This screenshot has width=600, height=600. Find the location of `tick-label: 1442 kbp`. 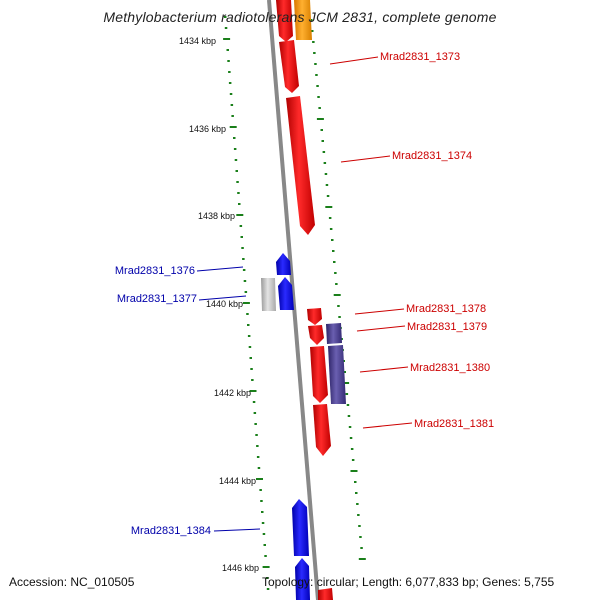

tick-label: 1442 kbp is located at coordinates (232, 393).